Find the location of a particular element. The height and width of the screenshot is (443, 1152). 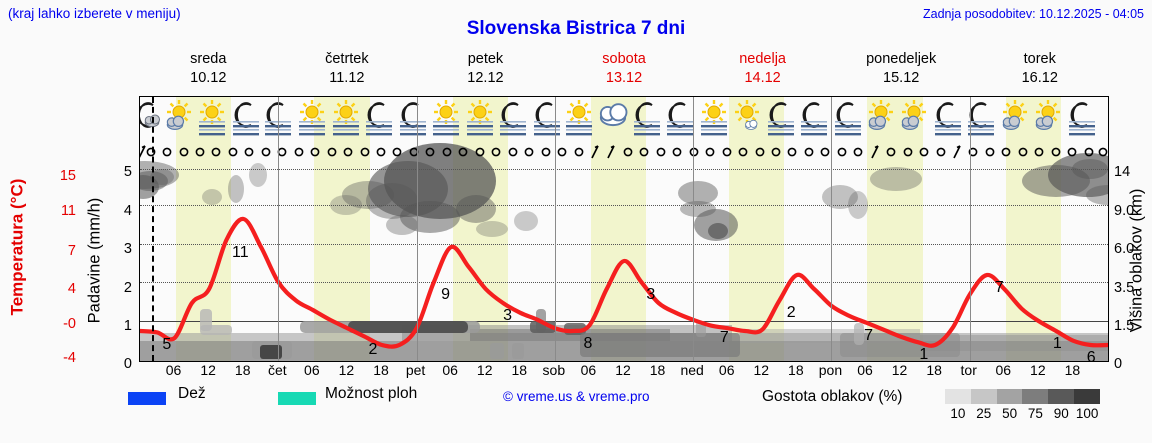

temperature-value-label: 1 is located at coordinates (1057, 343).